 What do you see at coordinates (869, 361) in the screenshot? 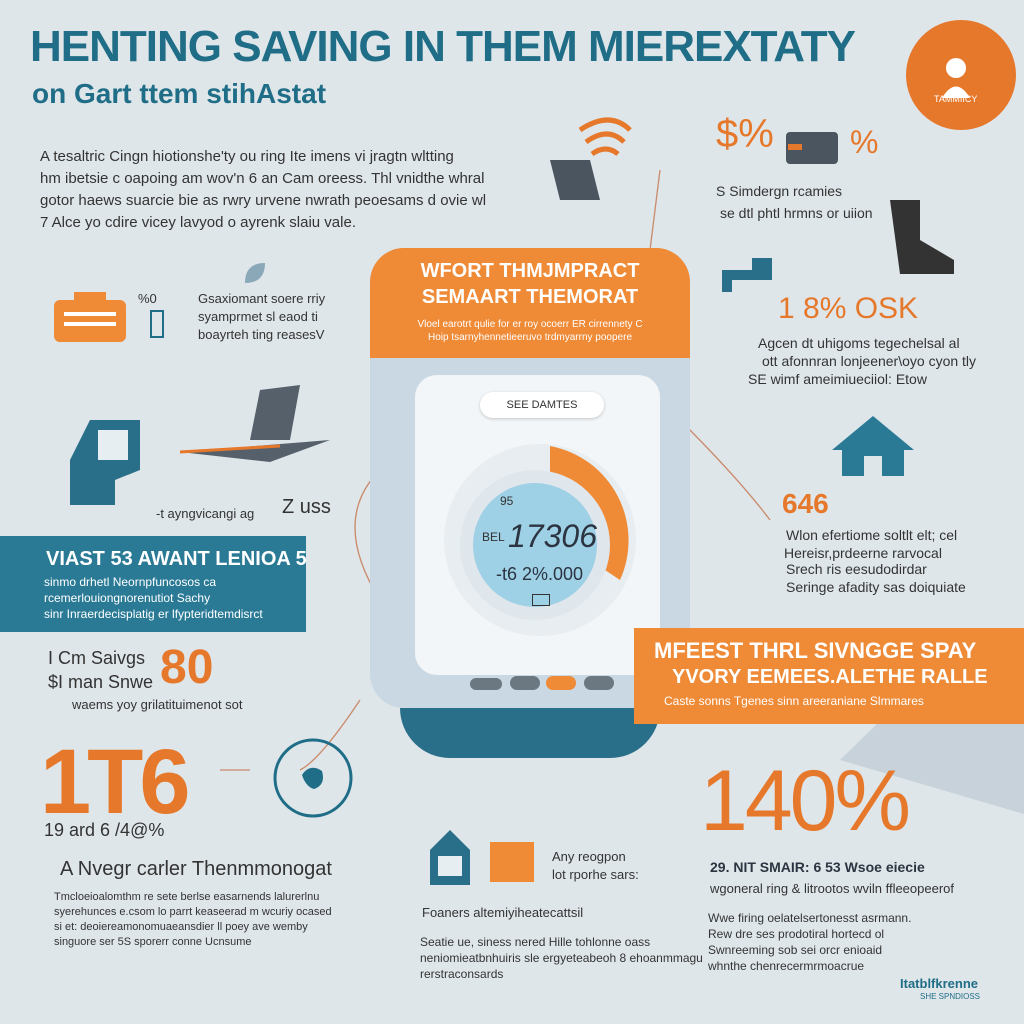
I see `right-line: ott afonnran lonjeener\oyo cyon tly` at bounding box center [869, 361].